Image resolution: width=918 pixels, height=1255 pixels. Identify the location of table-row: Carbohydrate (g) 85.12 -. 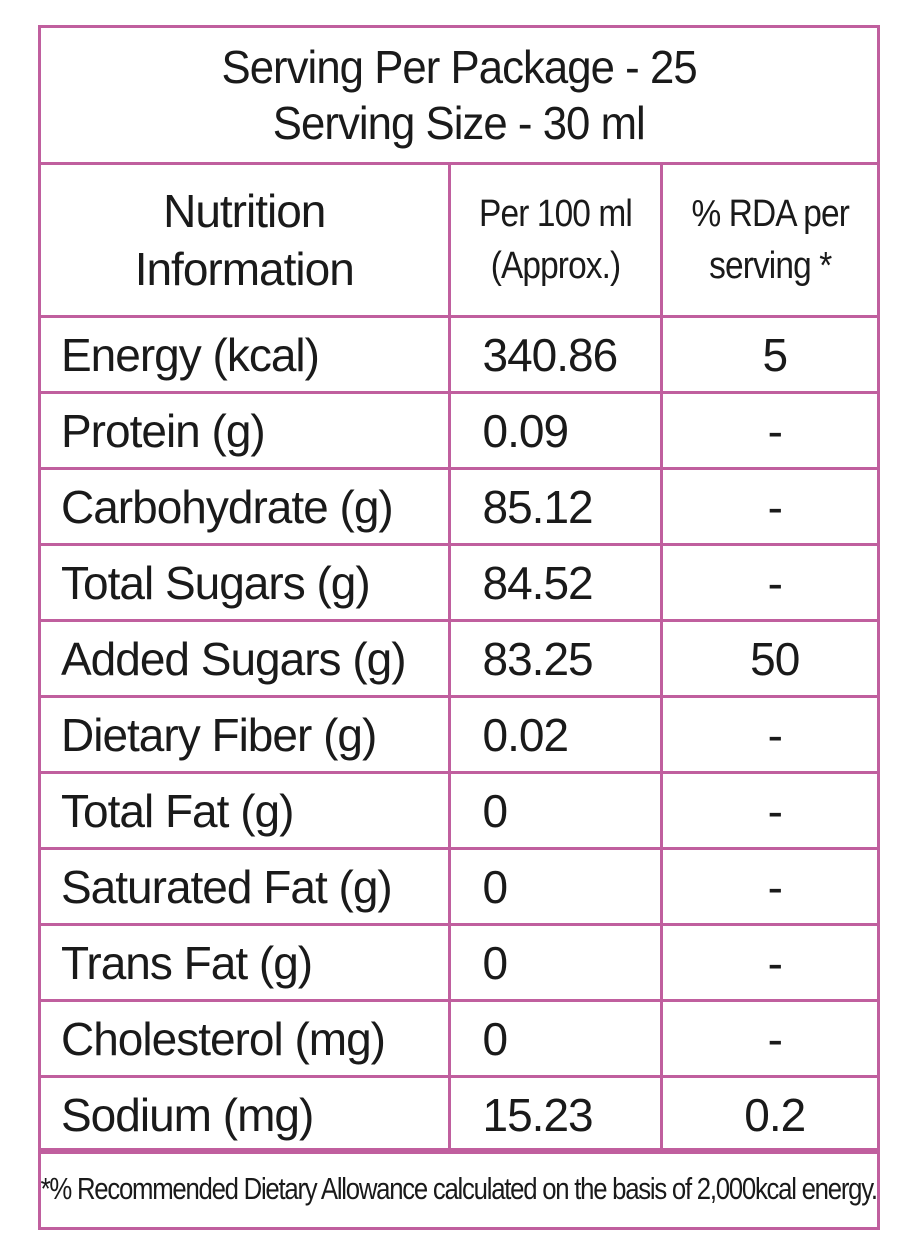
(459, 506).